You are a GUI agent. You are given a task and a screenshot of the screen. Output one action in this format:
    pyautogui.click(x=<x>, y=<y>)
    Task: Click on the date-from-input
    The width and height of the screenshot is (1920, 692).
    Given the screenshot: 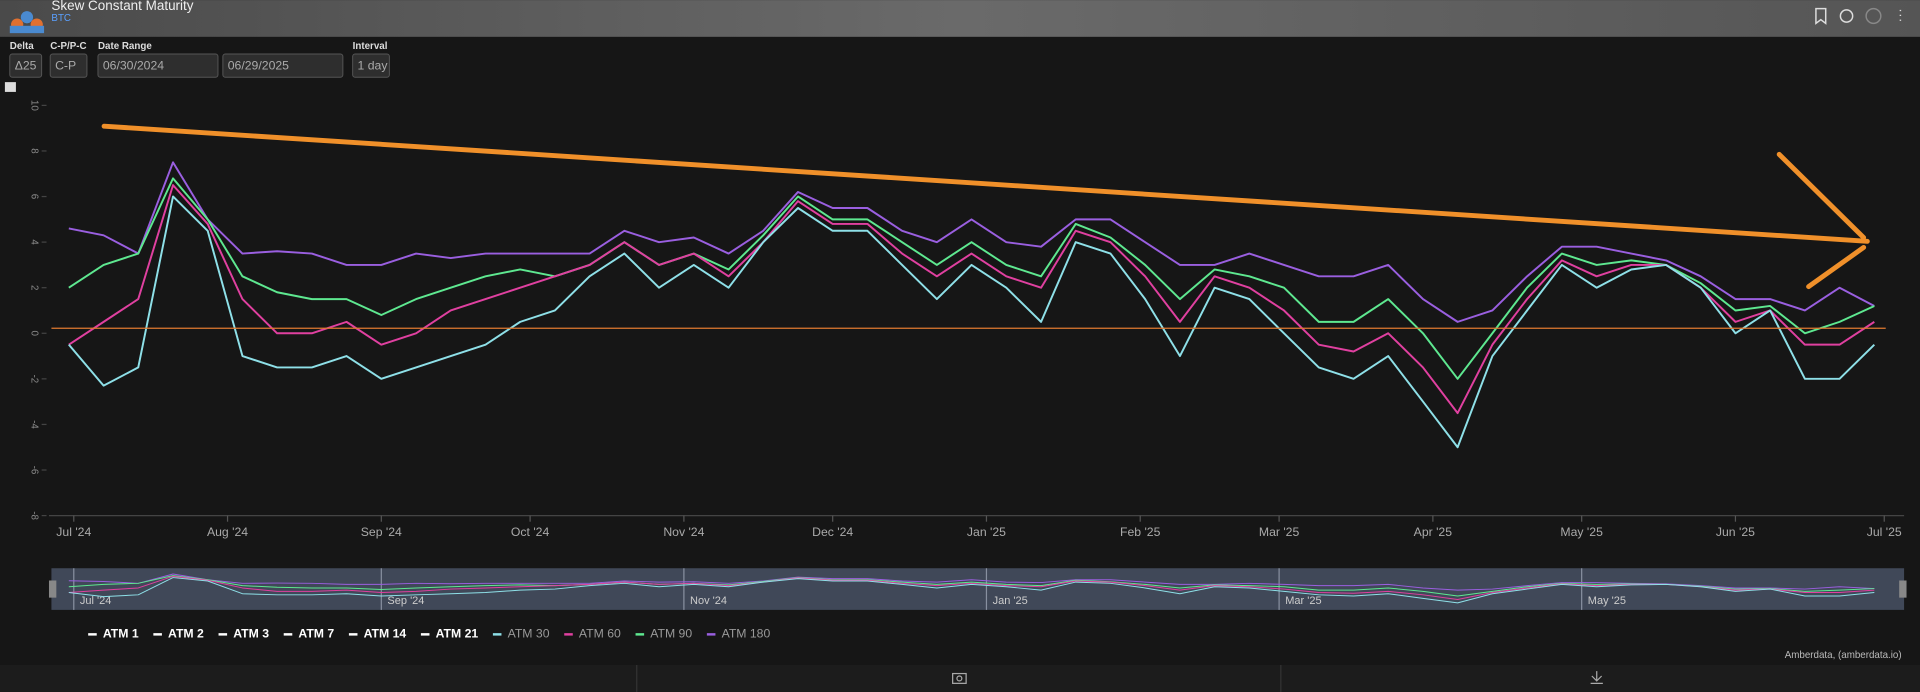 What is the action you would take?
    pyautogui.click(x=158, y=65)
    